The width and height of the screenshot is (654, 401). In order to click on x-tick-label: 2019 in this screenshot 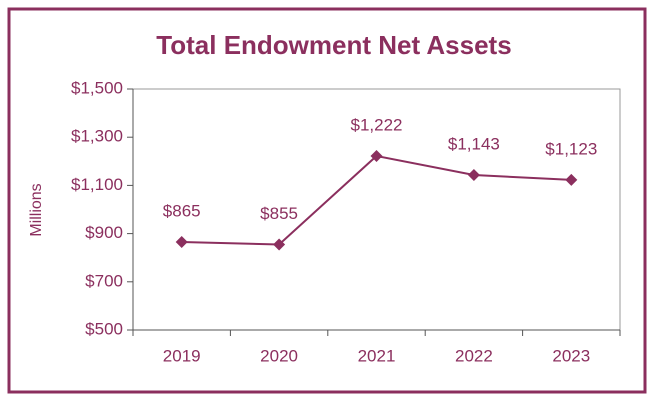, I will do `click(182, 355)`.